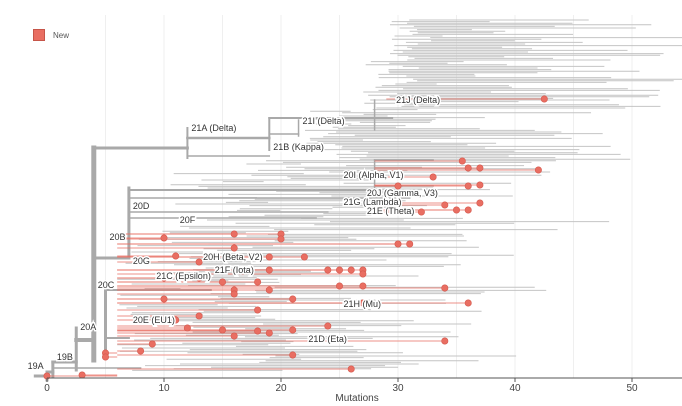  Describe the element at coordinates (356, 398) in the screenshot. I see `x-axis-title: Mutations` at that location.